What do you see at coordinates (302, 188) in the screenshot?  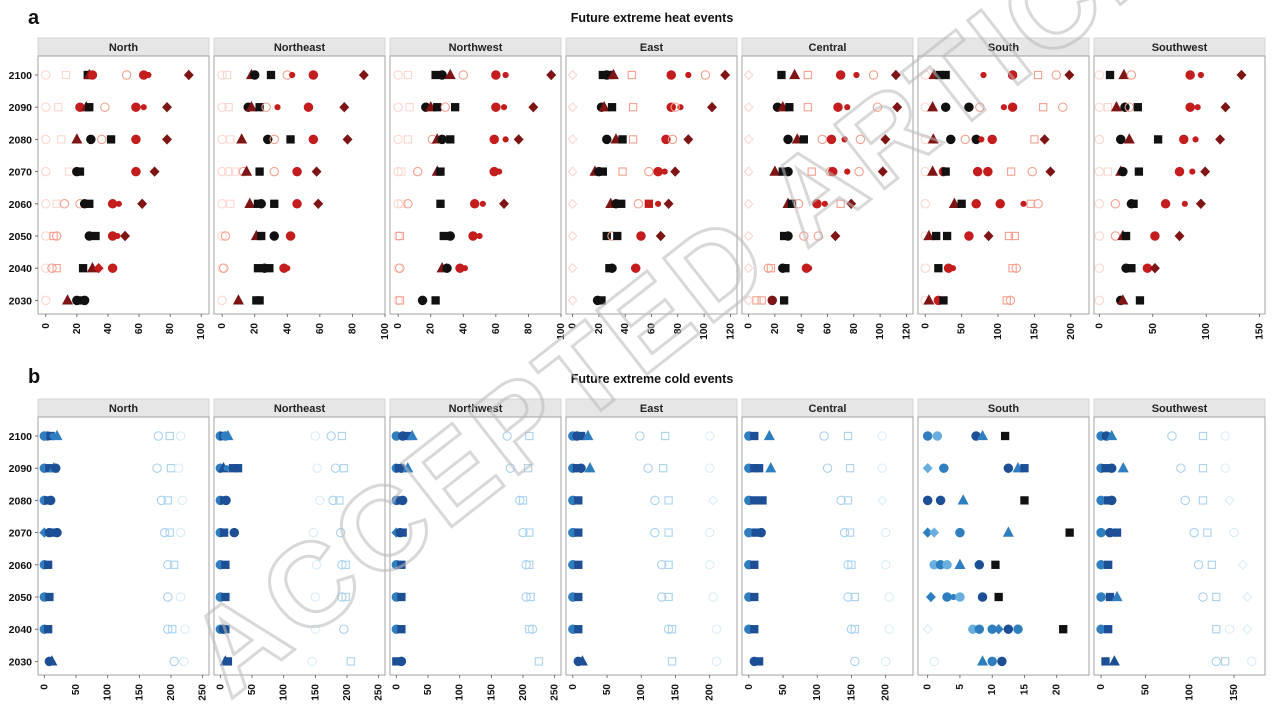 I see `facet-northeast: Northeast 0 20 40 60 80 100` at bounding box center [302, 188].